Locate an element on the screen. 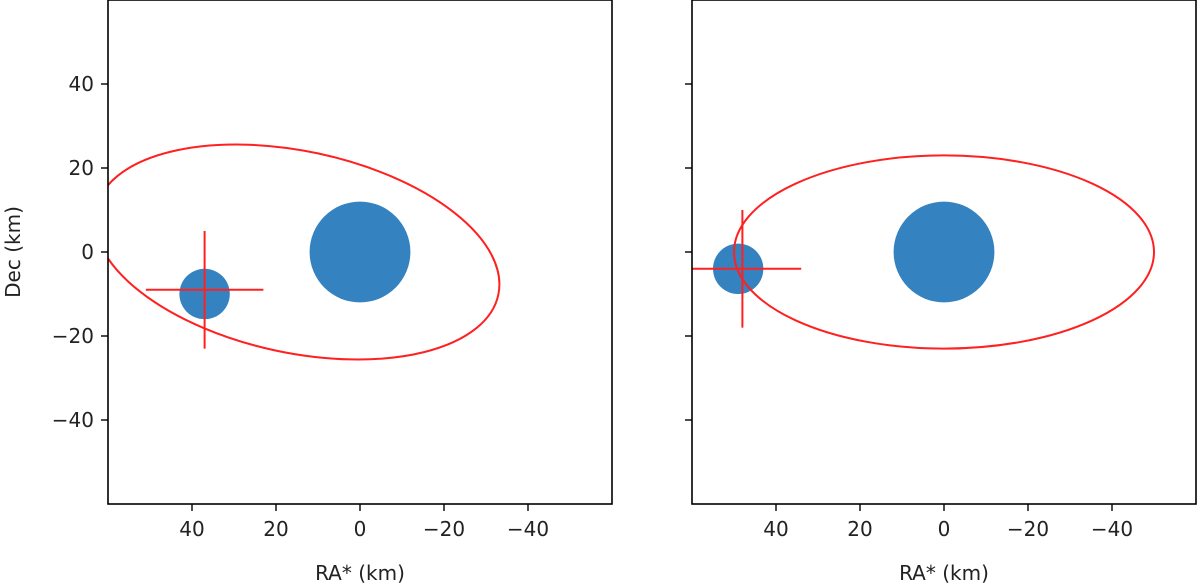 This screenshot has height=586, width=1200. y-axis-label: Dec (km) is located at coordinates (13, 252).